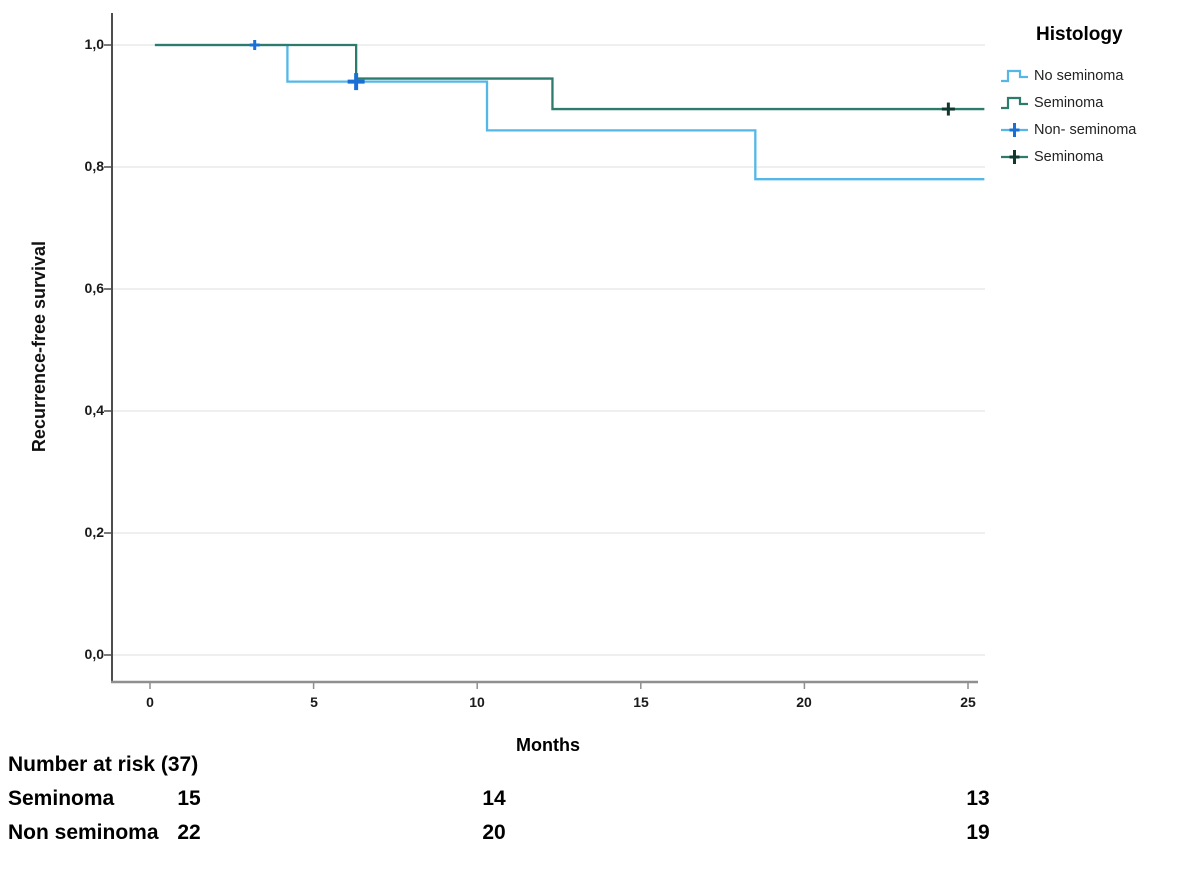 This screenshot has height=879, width=1181. Describe the element at coordinates (94, 166) in the screenshot. I see `y-tick-label: 0,8` at that location.